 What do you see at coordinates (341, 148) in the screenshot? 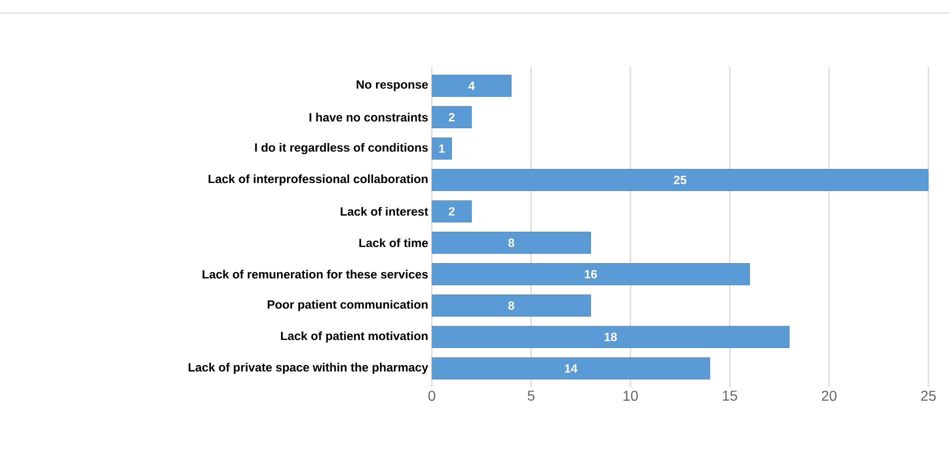
I see `y-tick-label: I do it regardless of conditions` at bounding box center [341, 148].